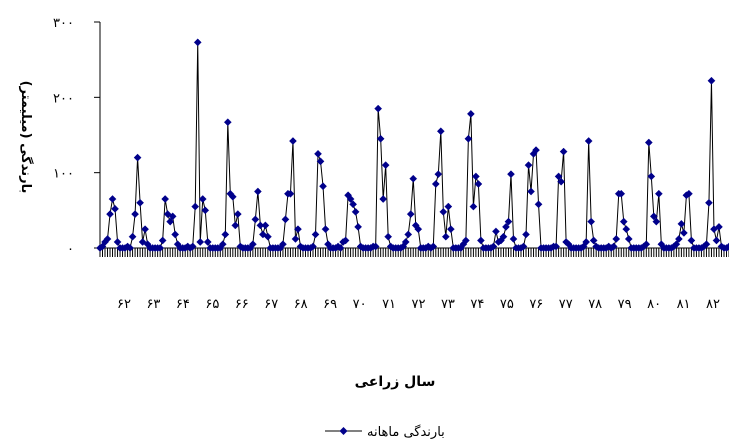 The image size is (729, 446). Describe the element at coordinates (271, 304) in the screenshot. I see `x-tick-label: ۶۷` at that location.